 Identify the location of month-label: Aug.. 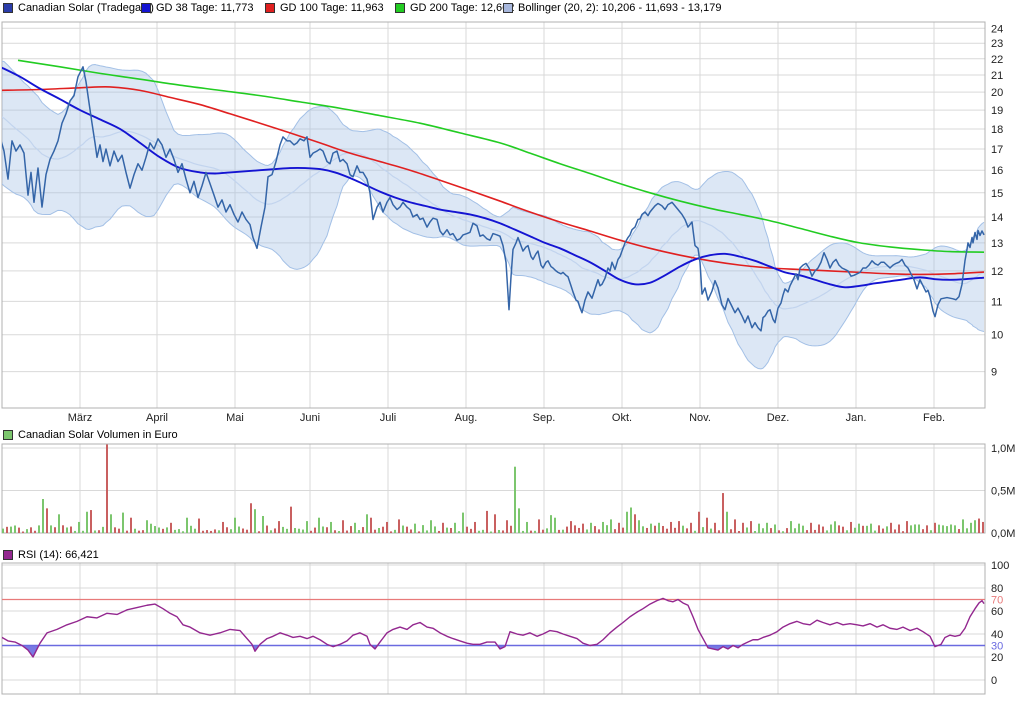
(466, 418).